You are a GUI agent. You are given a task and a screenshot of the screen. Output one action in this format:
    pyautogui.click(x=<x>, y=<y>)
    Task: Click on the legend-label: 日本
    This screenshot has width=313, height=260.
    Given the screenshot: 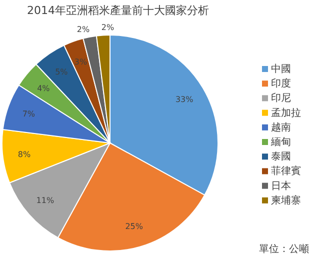 What is the action you would take?
    pyautogui.click(x=281, y=186)
    